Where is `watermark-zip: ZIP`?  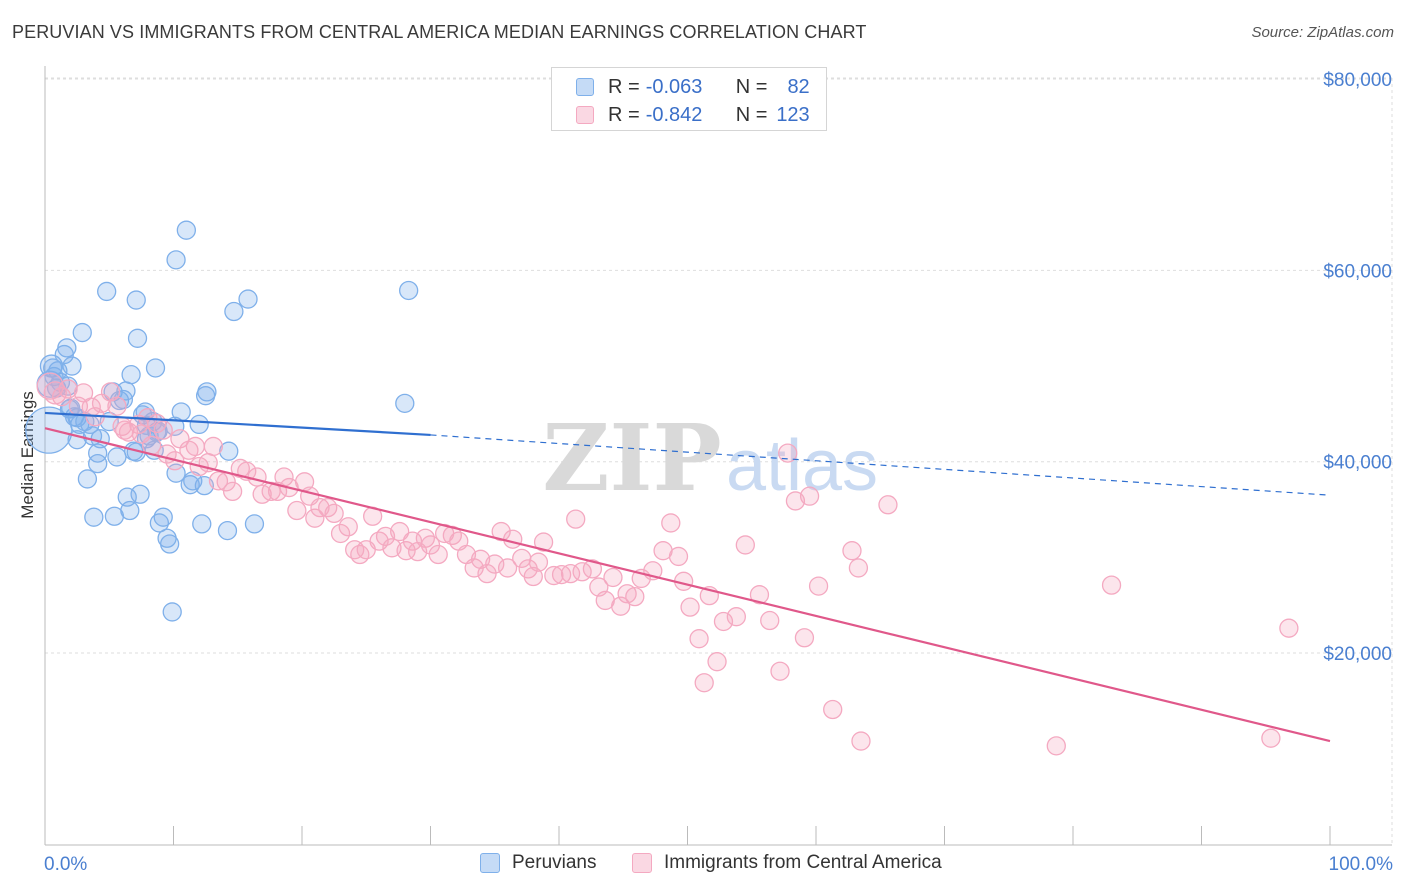
watermark-zip: ZIP is located at coordinates (631, 458).